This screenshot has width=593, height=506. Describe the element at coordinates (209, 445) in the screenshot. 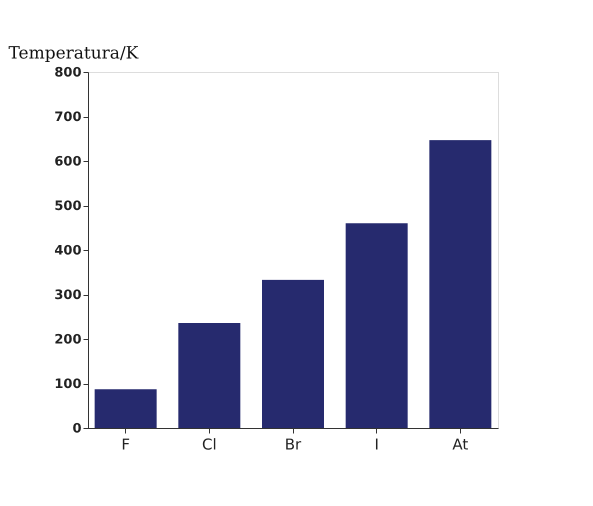

I see `x-tick-label: Cl` at that location.